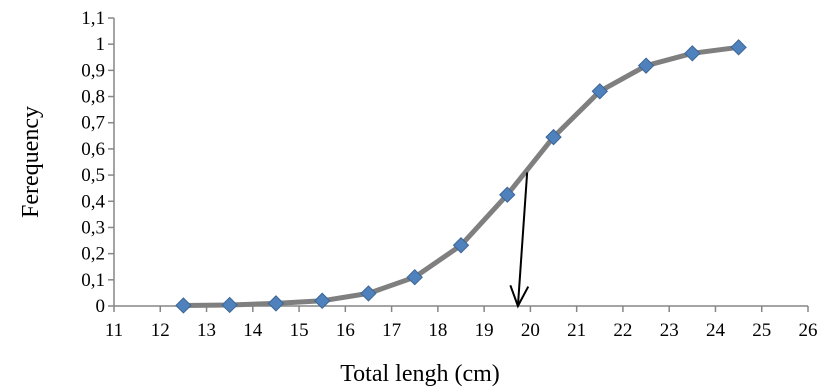 Image resolution: width=828 pixels, height=389 pixels. I want to click on x-tick-label: 19, so click(484, 330).